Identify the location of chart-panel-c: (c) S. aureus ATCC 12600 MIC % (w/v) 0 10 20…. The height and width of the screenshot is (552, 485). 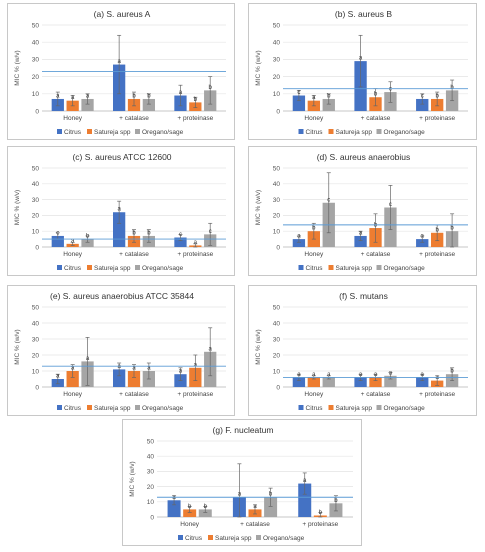
(121, 211).